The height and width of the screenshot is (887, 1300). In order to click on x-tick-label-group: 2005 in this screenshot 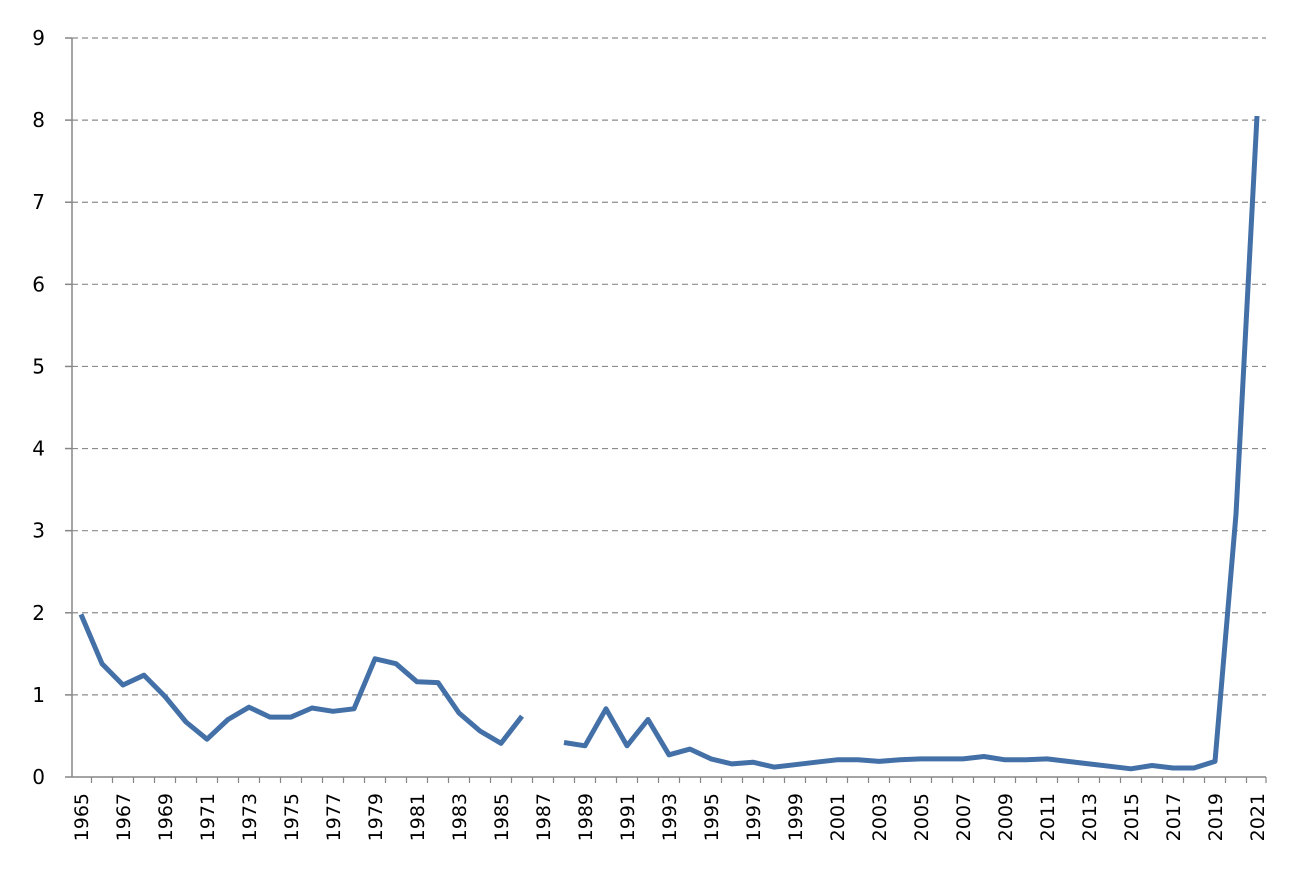, I will do `click(922, 817)`.